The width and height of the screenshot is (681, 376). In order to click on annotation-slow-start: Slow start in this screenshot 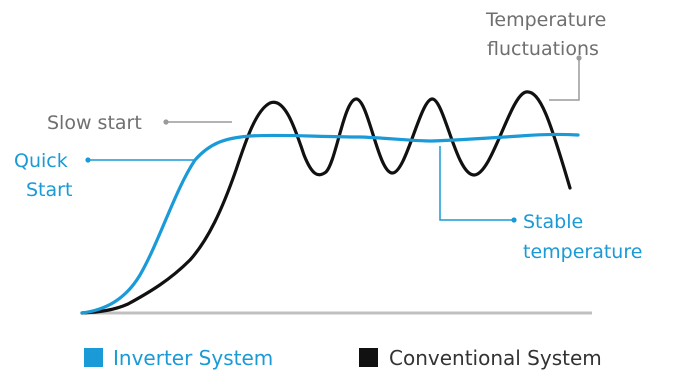, I will do `click(94, 123)`.